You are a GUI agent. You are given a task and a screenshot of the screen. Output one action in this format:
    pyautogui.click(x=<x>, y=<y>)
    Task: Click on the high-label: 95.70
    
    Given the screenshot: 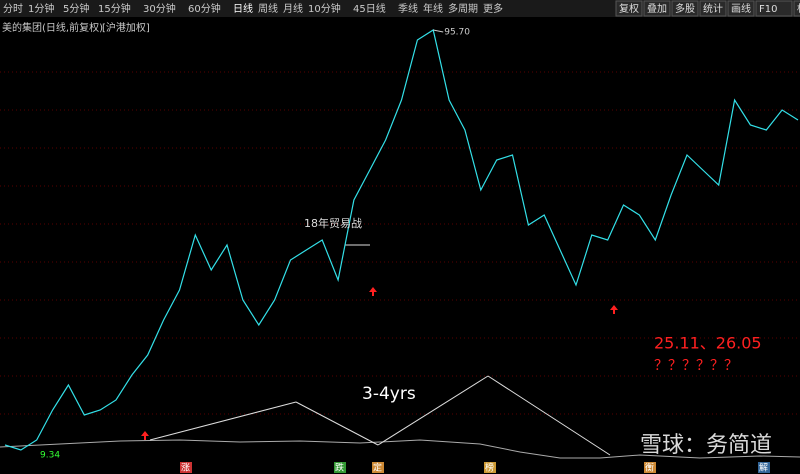 What is the action you would take?
    pyautogui.click(x=457, y=33)
    